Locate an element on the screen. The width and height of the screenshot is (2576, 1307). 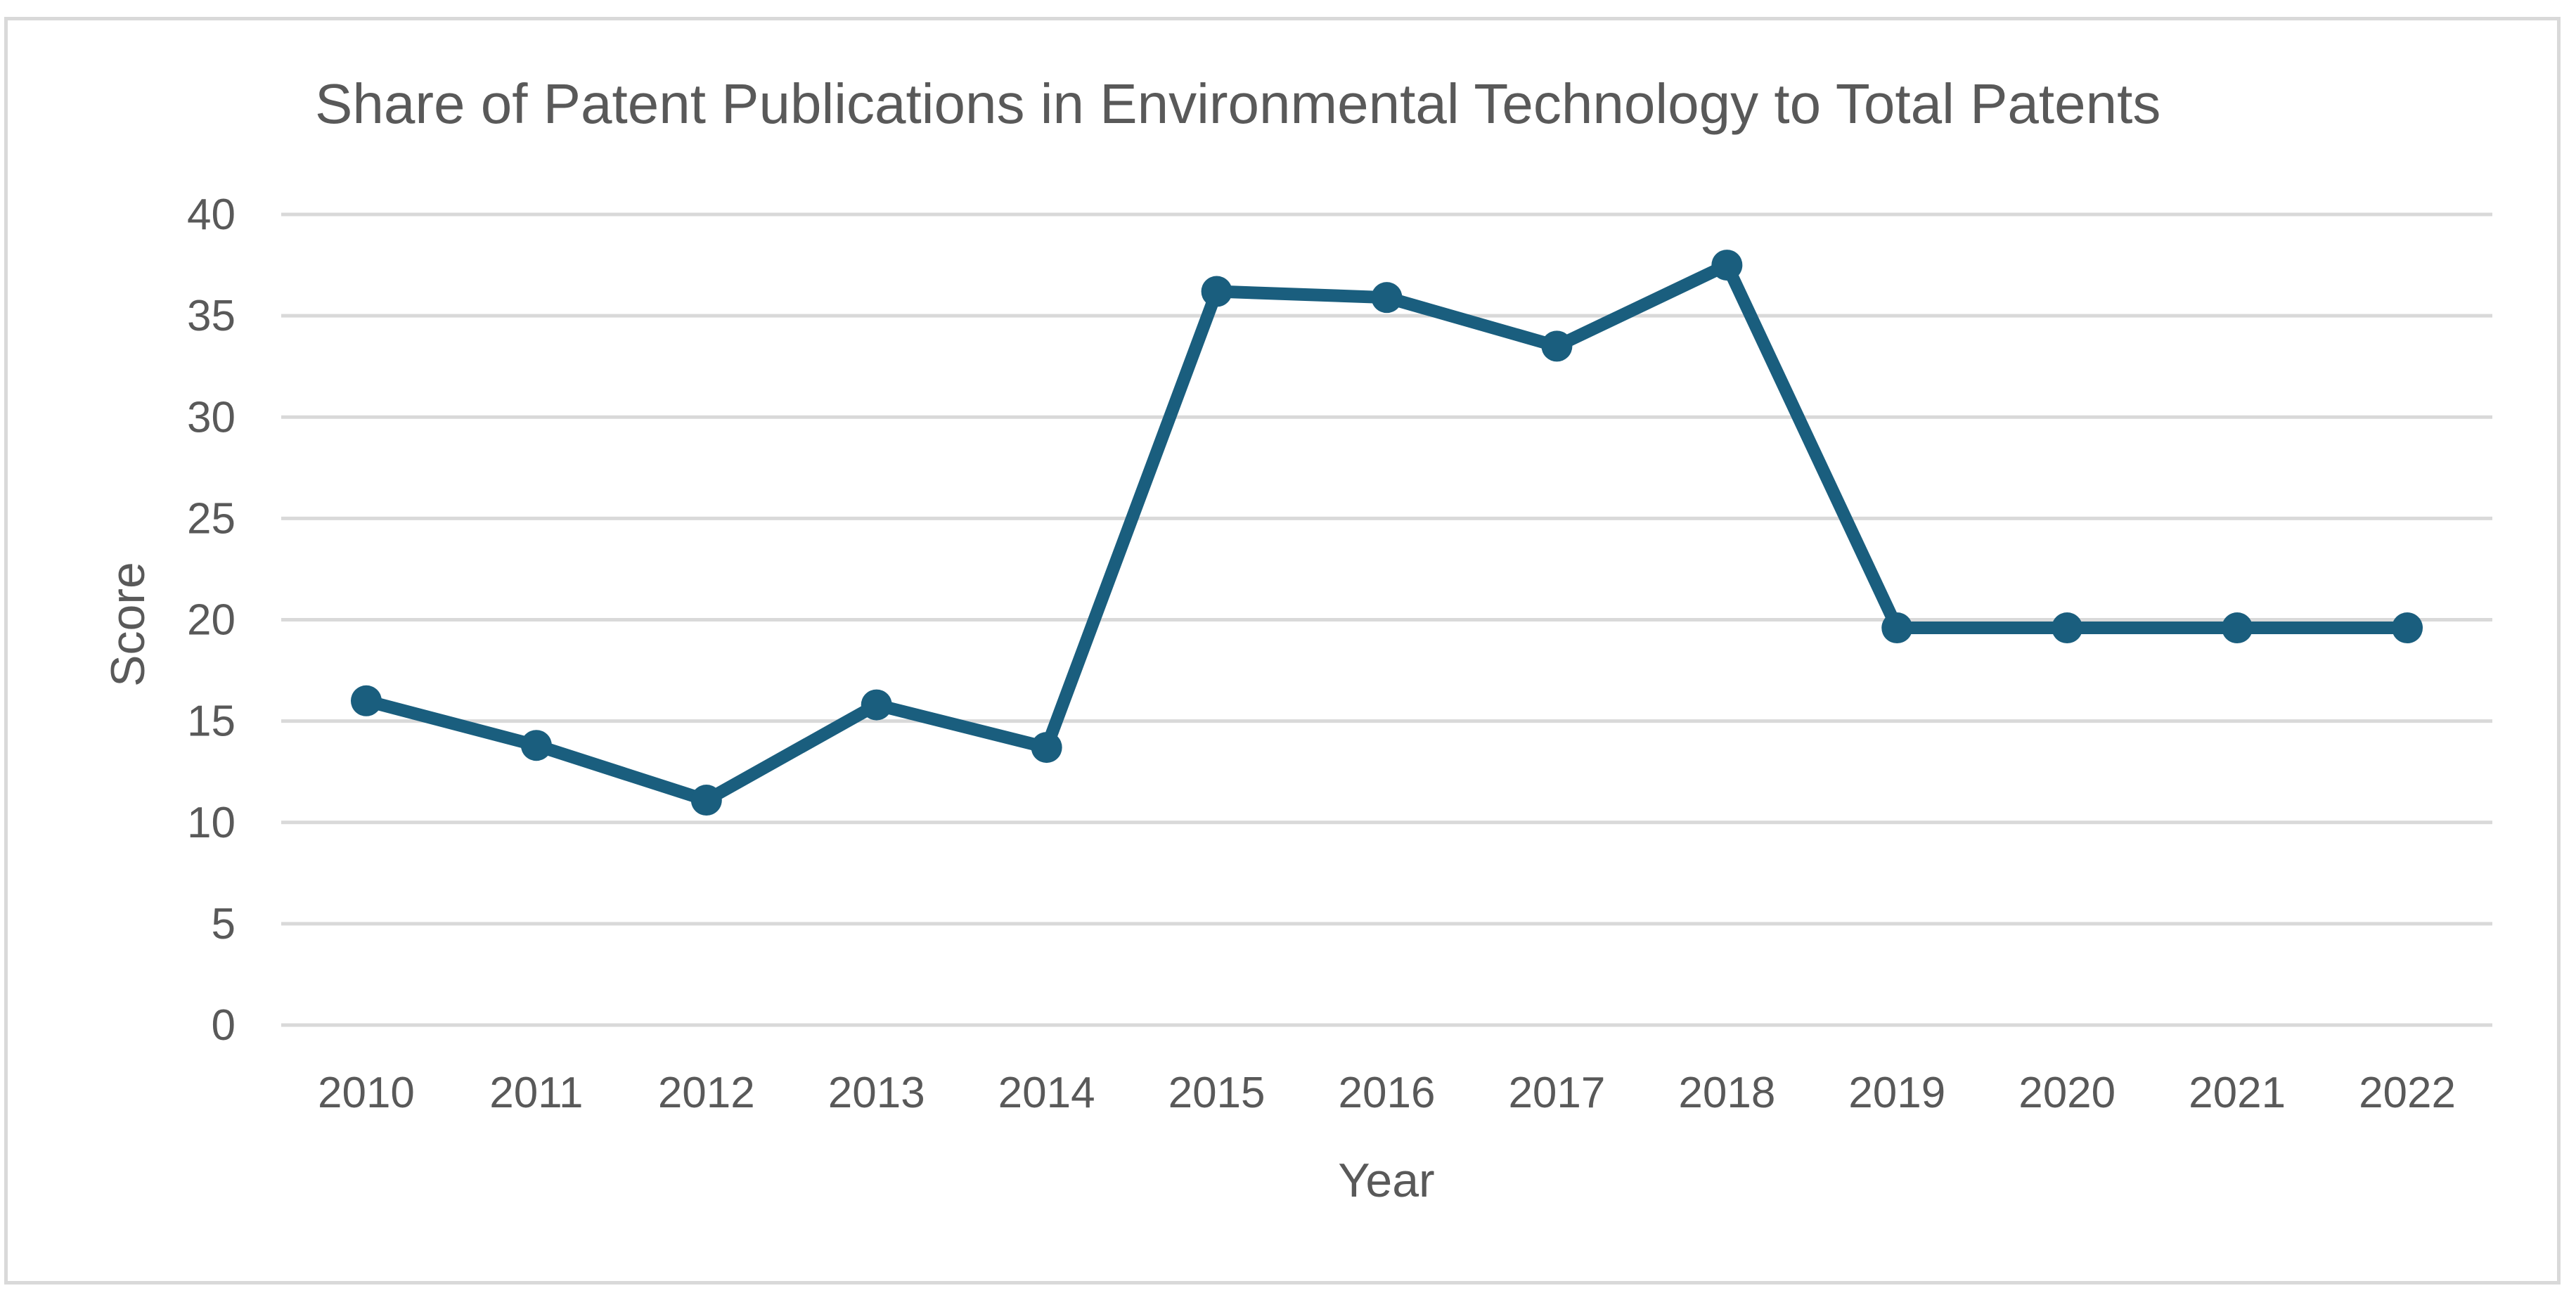
x-tick-label-2016: 2016 is located at coordinates (1387, 1093).